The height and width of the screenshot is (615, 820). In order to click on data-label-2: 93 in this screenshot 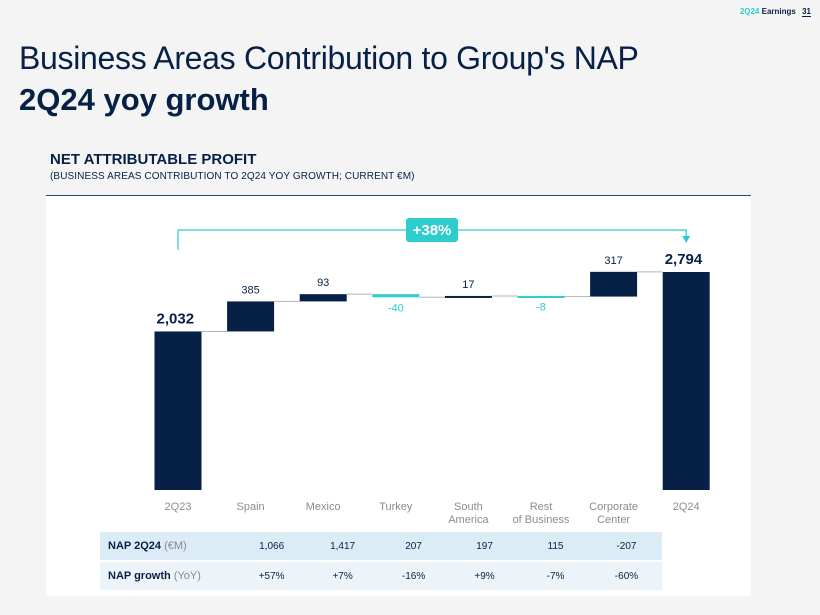, I will do `click(323, 283)`.